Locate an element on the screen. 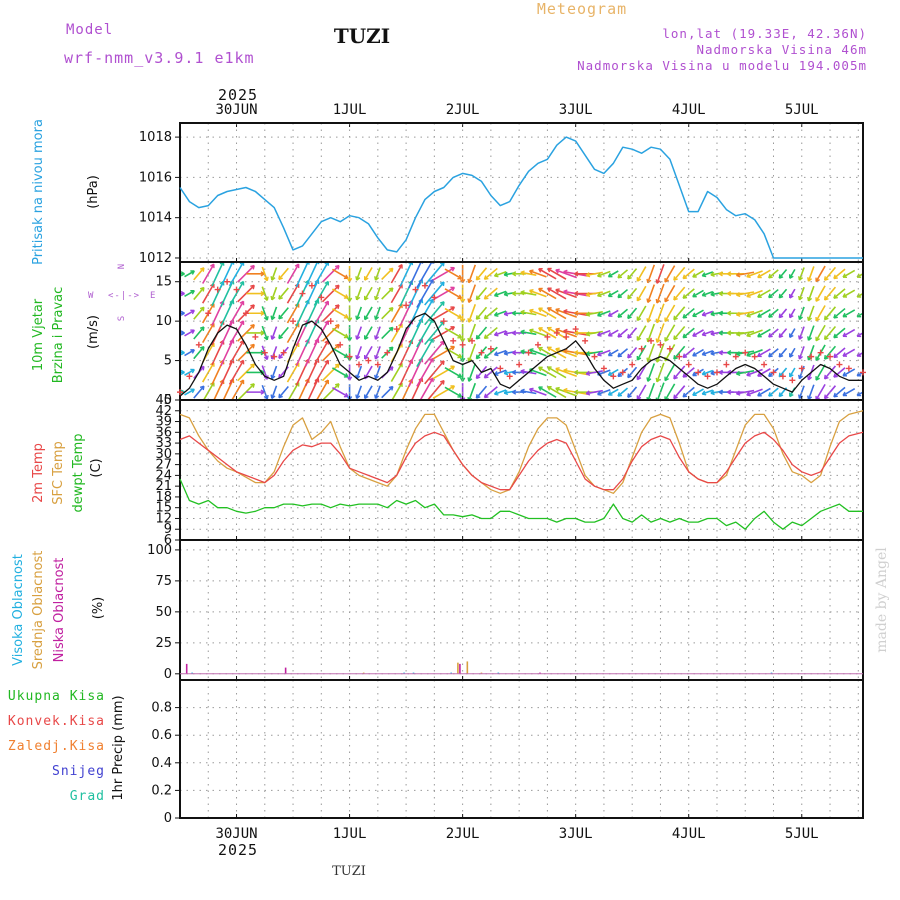 This screenshot has width=900, height=900. cloud-axis-title3: Niska Oblacnost is located at coordinates (59, 610).